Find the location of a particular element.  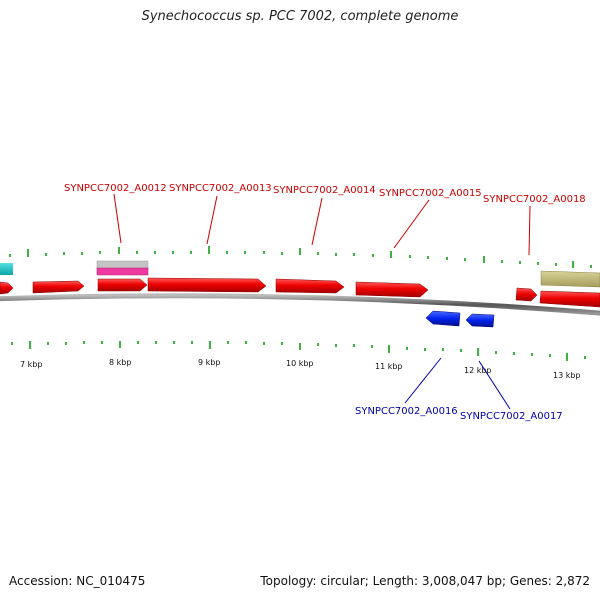

kbp-label-7: 7 kbp is located at coordinates (31, 364).